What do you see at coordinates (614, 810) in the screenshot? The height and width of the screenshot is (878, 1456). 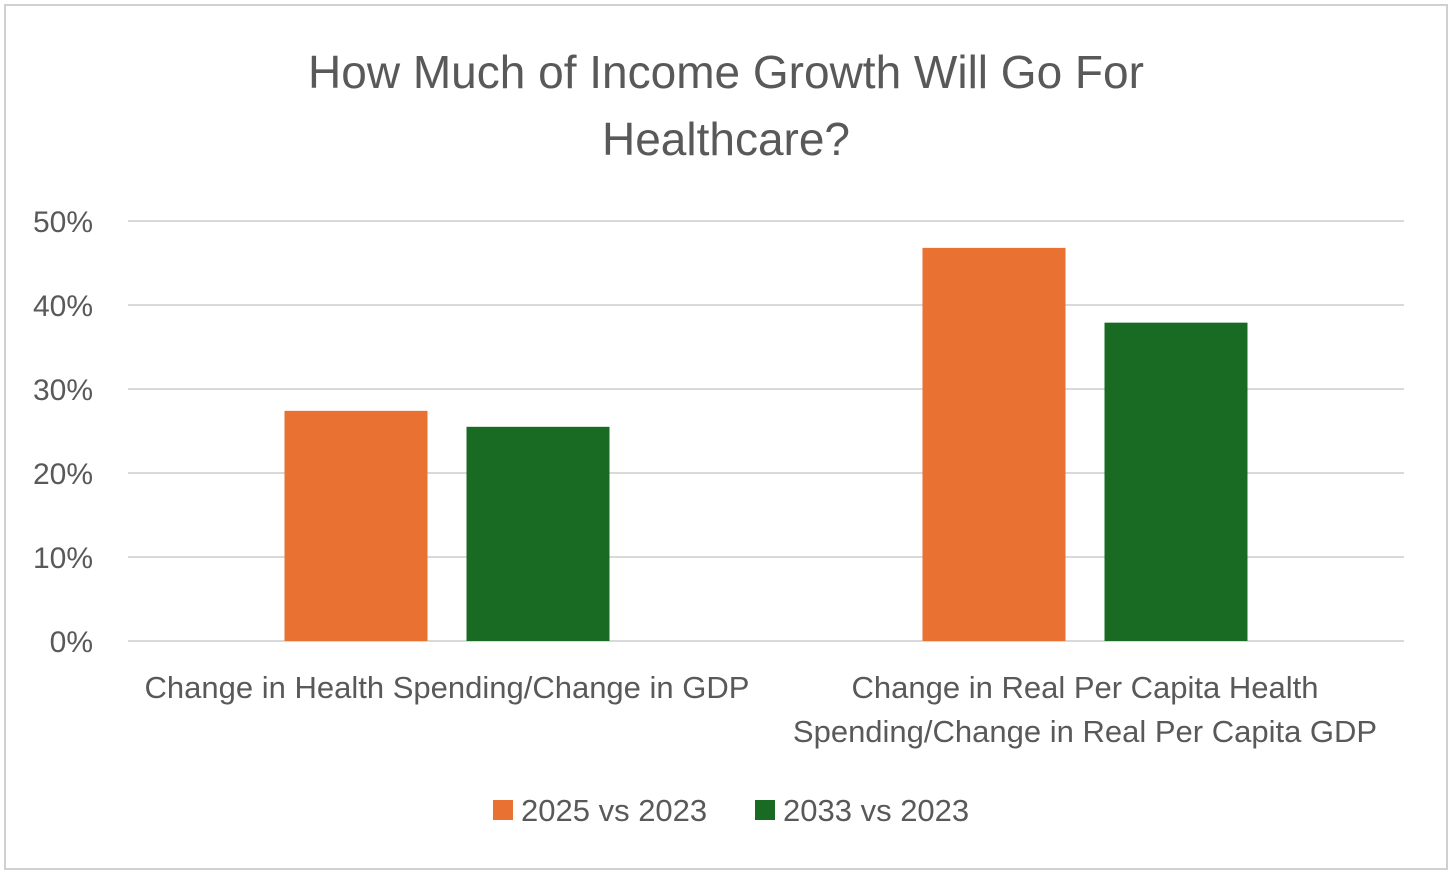 I see `legend-label-1: 2025 vs 2023` at bounding box center [614, 810].